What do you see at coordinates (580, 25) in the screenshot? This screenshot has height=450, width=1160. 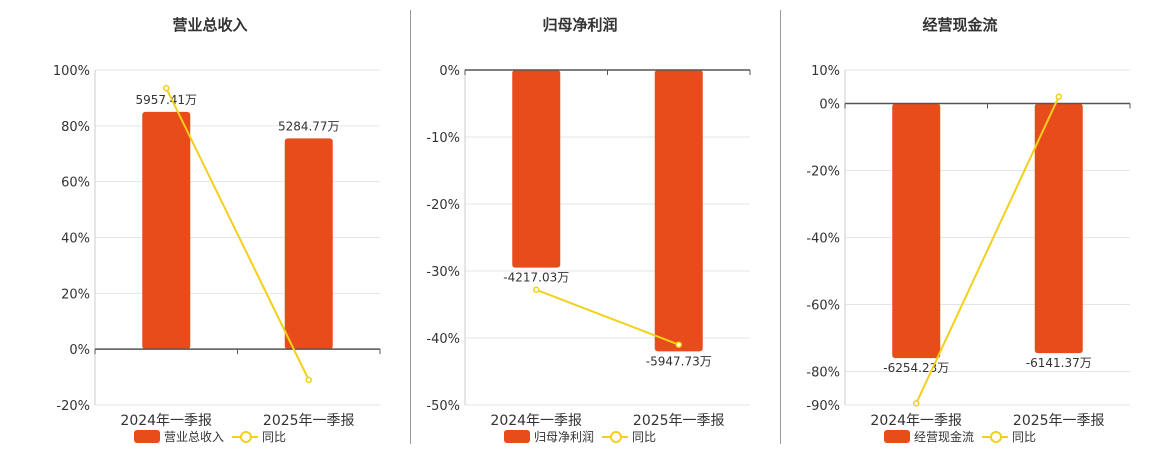 I see `chart-title: 归母净利润` at bounding box center [580, 25].